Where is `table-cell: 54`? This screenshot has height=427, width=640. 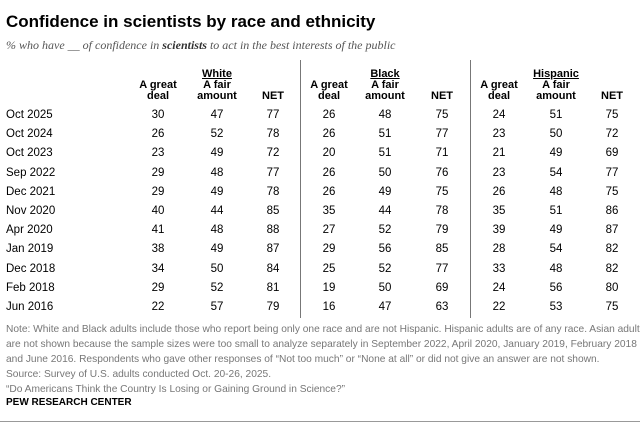 table-cell: 54 is located at coordinates (556, 172).